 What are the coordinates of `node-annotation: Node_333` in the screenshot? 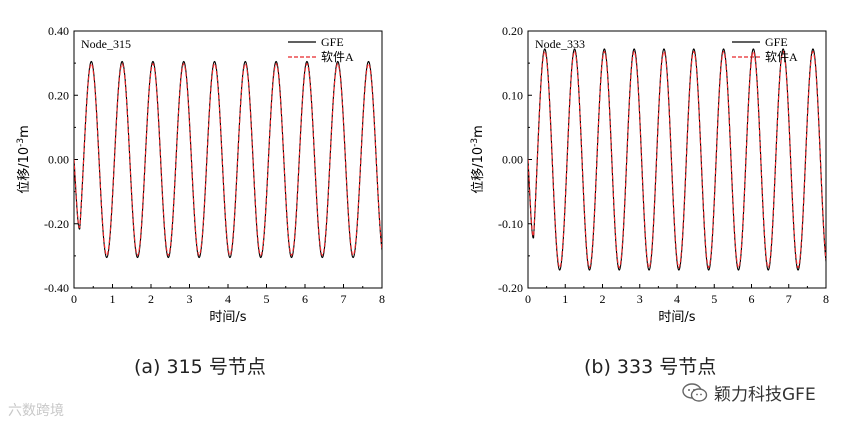 It's located at (560, 44).